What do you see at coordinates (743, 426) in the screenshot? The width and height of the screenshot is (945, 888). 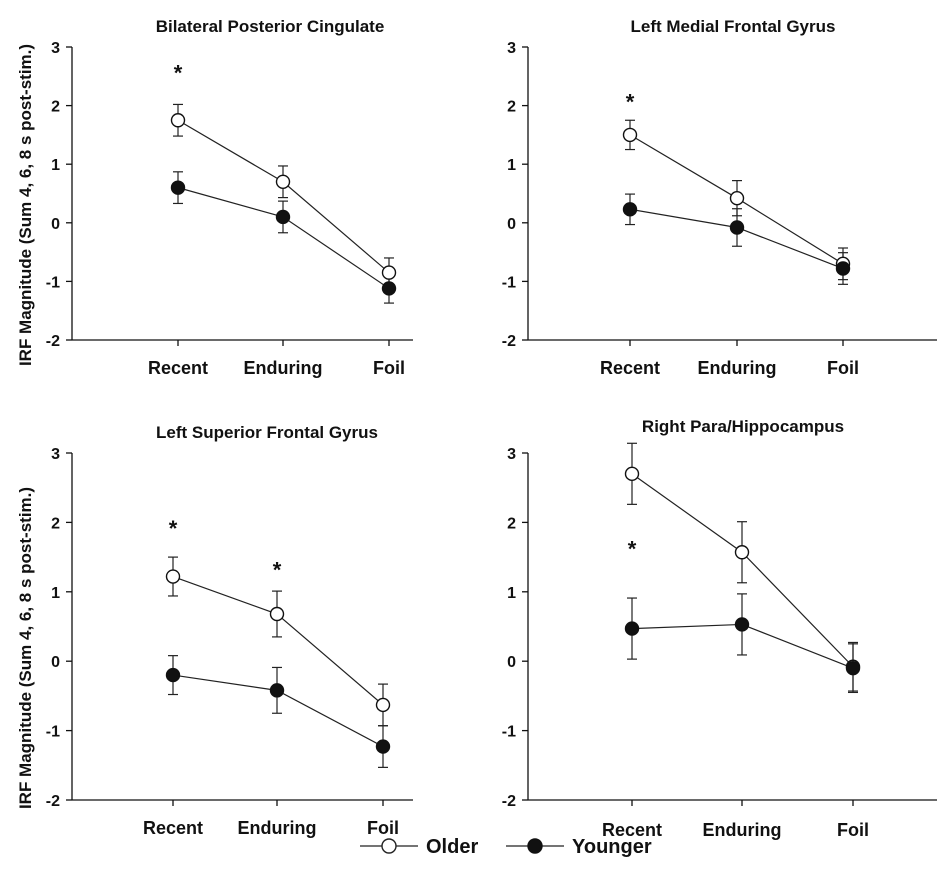 I see `panel-title: Right Para/Hippocampus` at bounding box center [743, 426].